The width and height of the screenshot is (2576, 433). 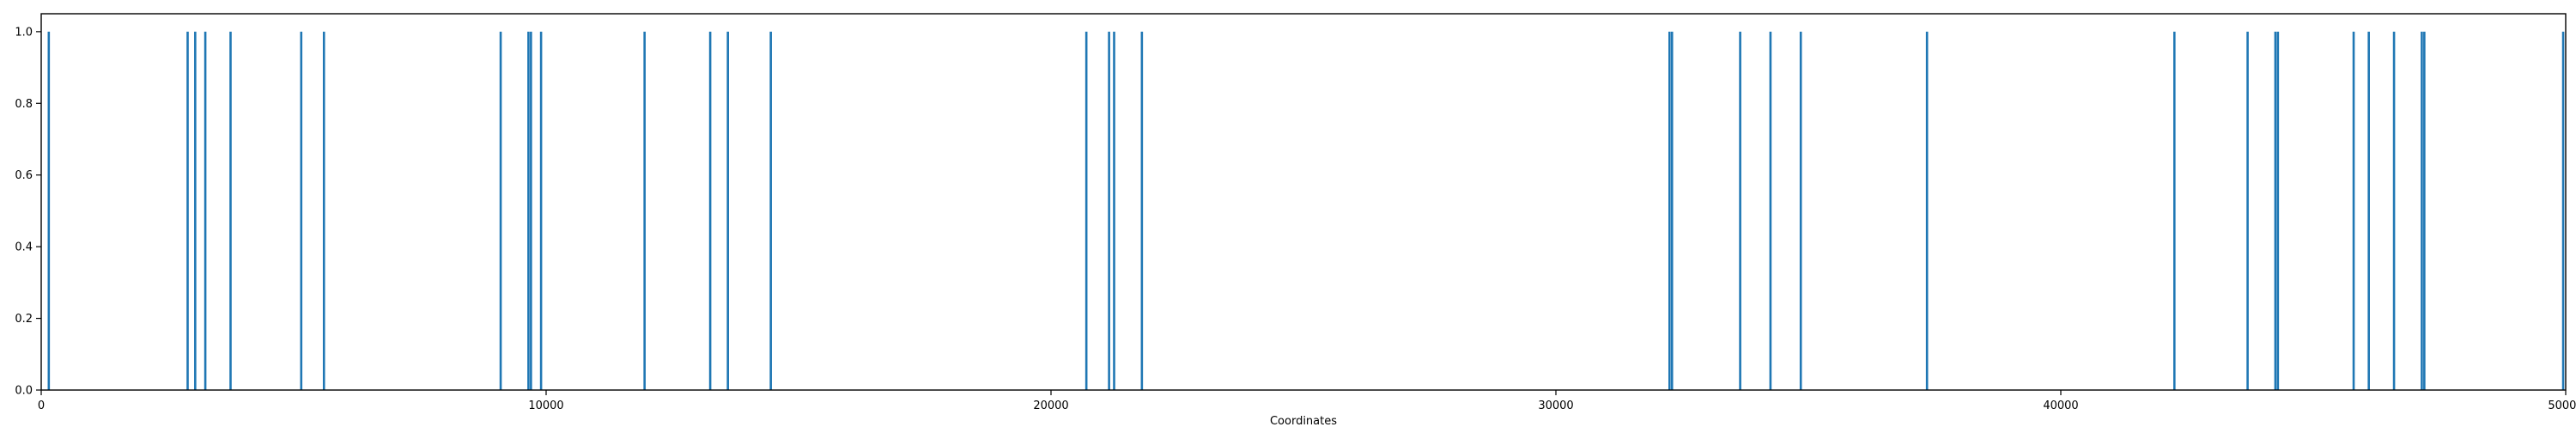 I want to click on y-tick-label: 1.0, so click(x=24, y=32).